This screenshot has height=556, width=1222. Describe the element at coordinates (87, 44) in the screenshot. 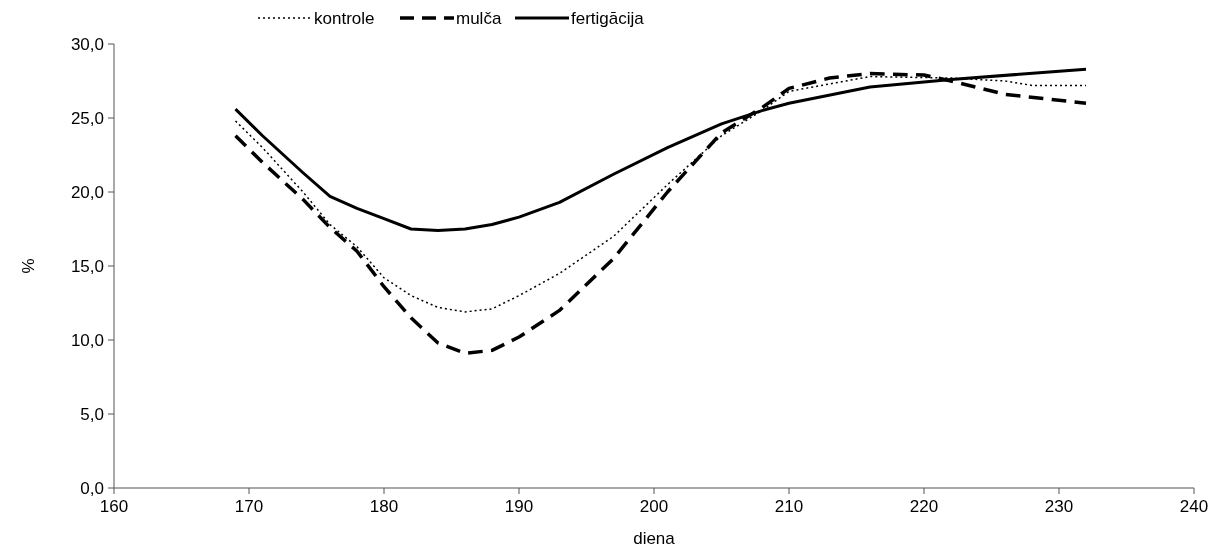

I see `y-tick-label: 30,0` at that location.